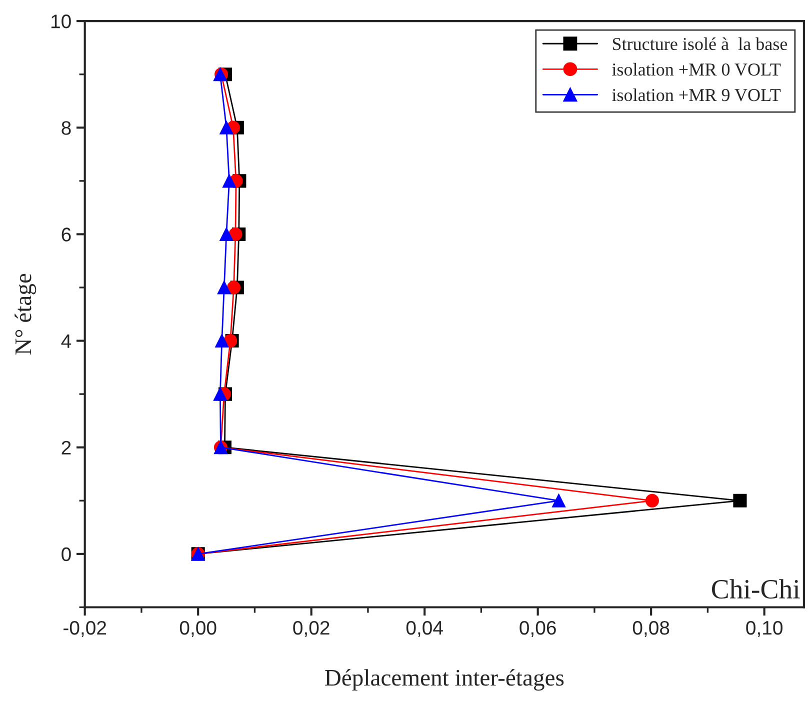 This screenshot has width=808, height=702. I want to click on y-tick-label: 0, so click(66, 554).